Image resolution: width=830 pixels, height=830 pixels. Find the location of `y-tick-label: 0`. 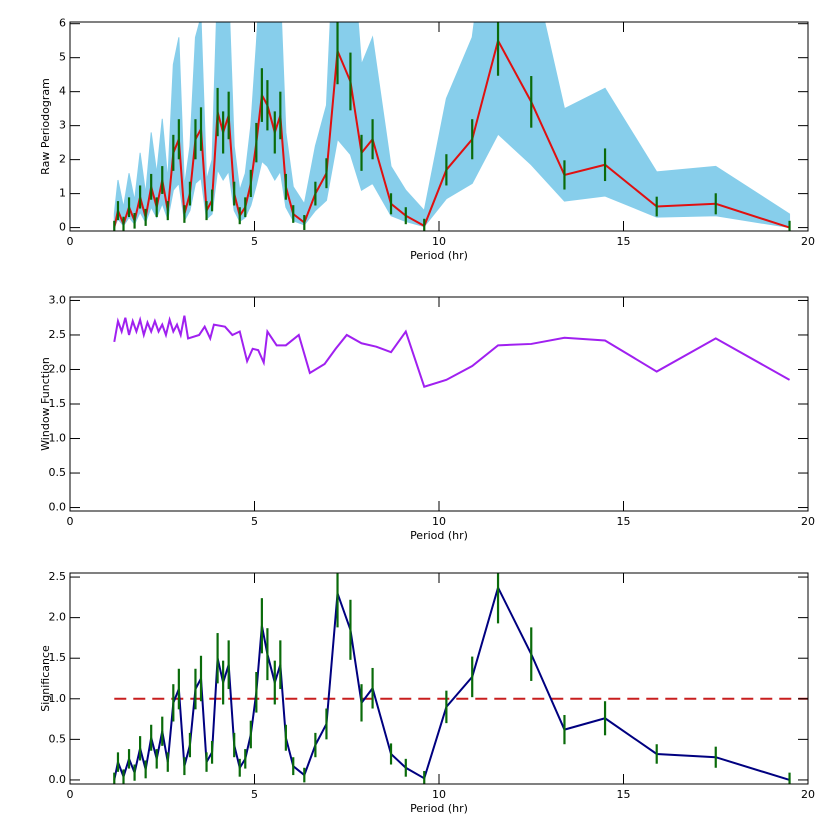

y-tick-label: 0 is located at coordinates (62, 227).